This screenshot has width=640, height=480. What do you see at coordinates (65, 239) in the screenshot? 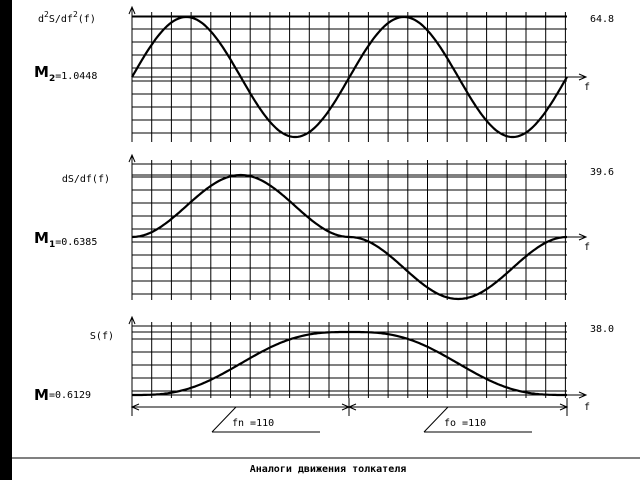
I see `velocity-m-label: M1=0.6385` at bounding box center [65, 239].